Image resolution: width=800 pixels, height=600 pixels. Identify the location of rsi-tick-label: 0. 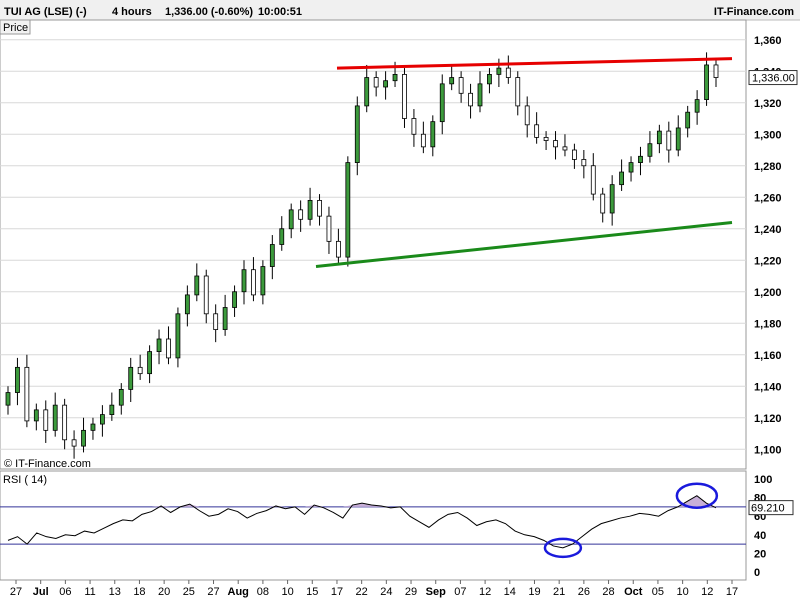
(757, 573).